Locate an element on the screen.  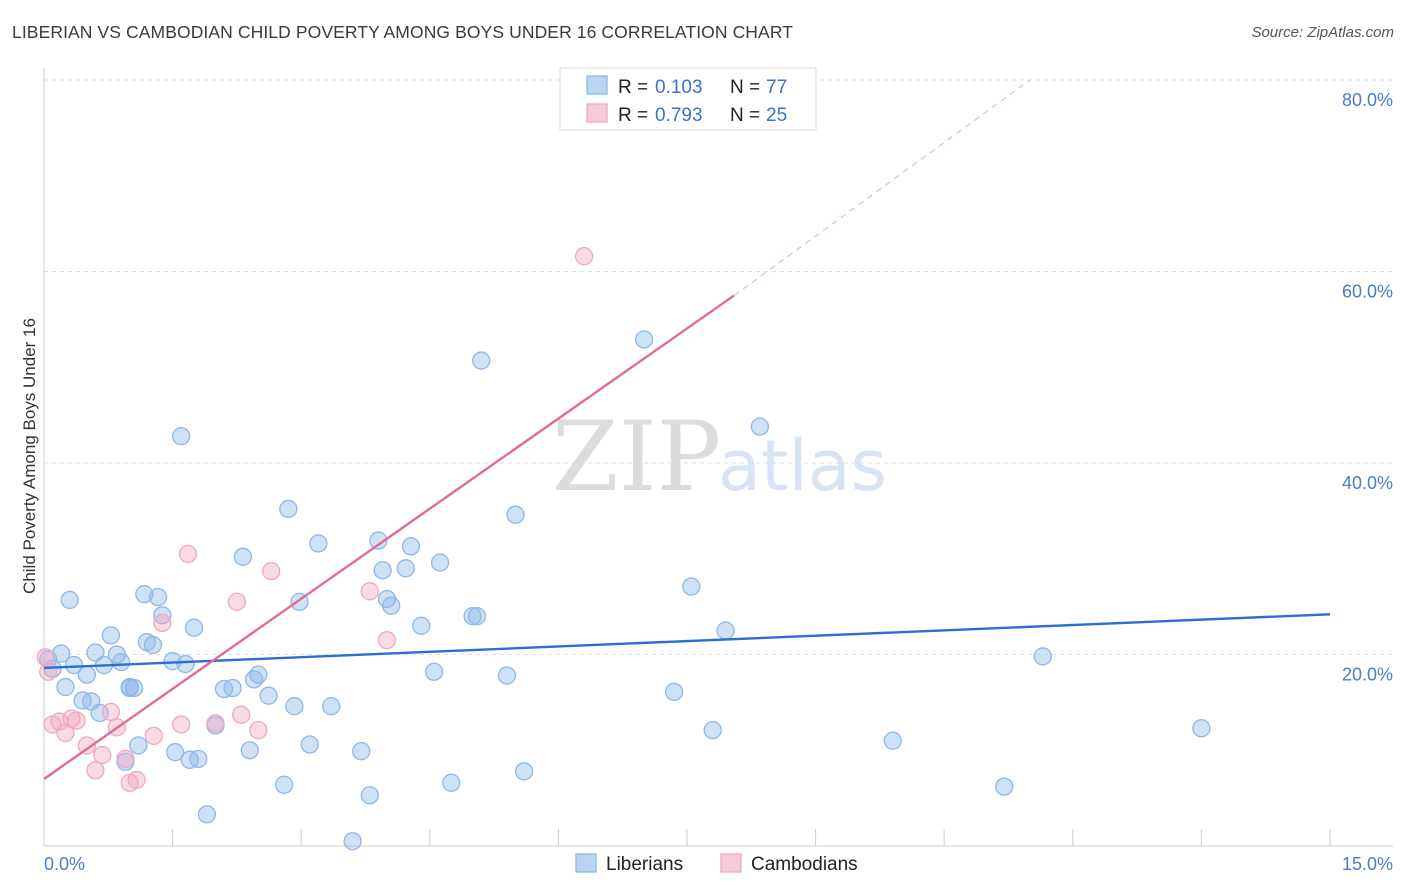
bottom-legend-cambodians: Cambodians is located at coordinates (804, 864).